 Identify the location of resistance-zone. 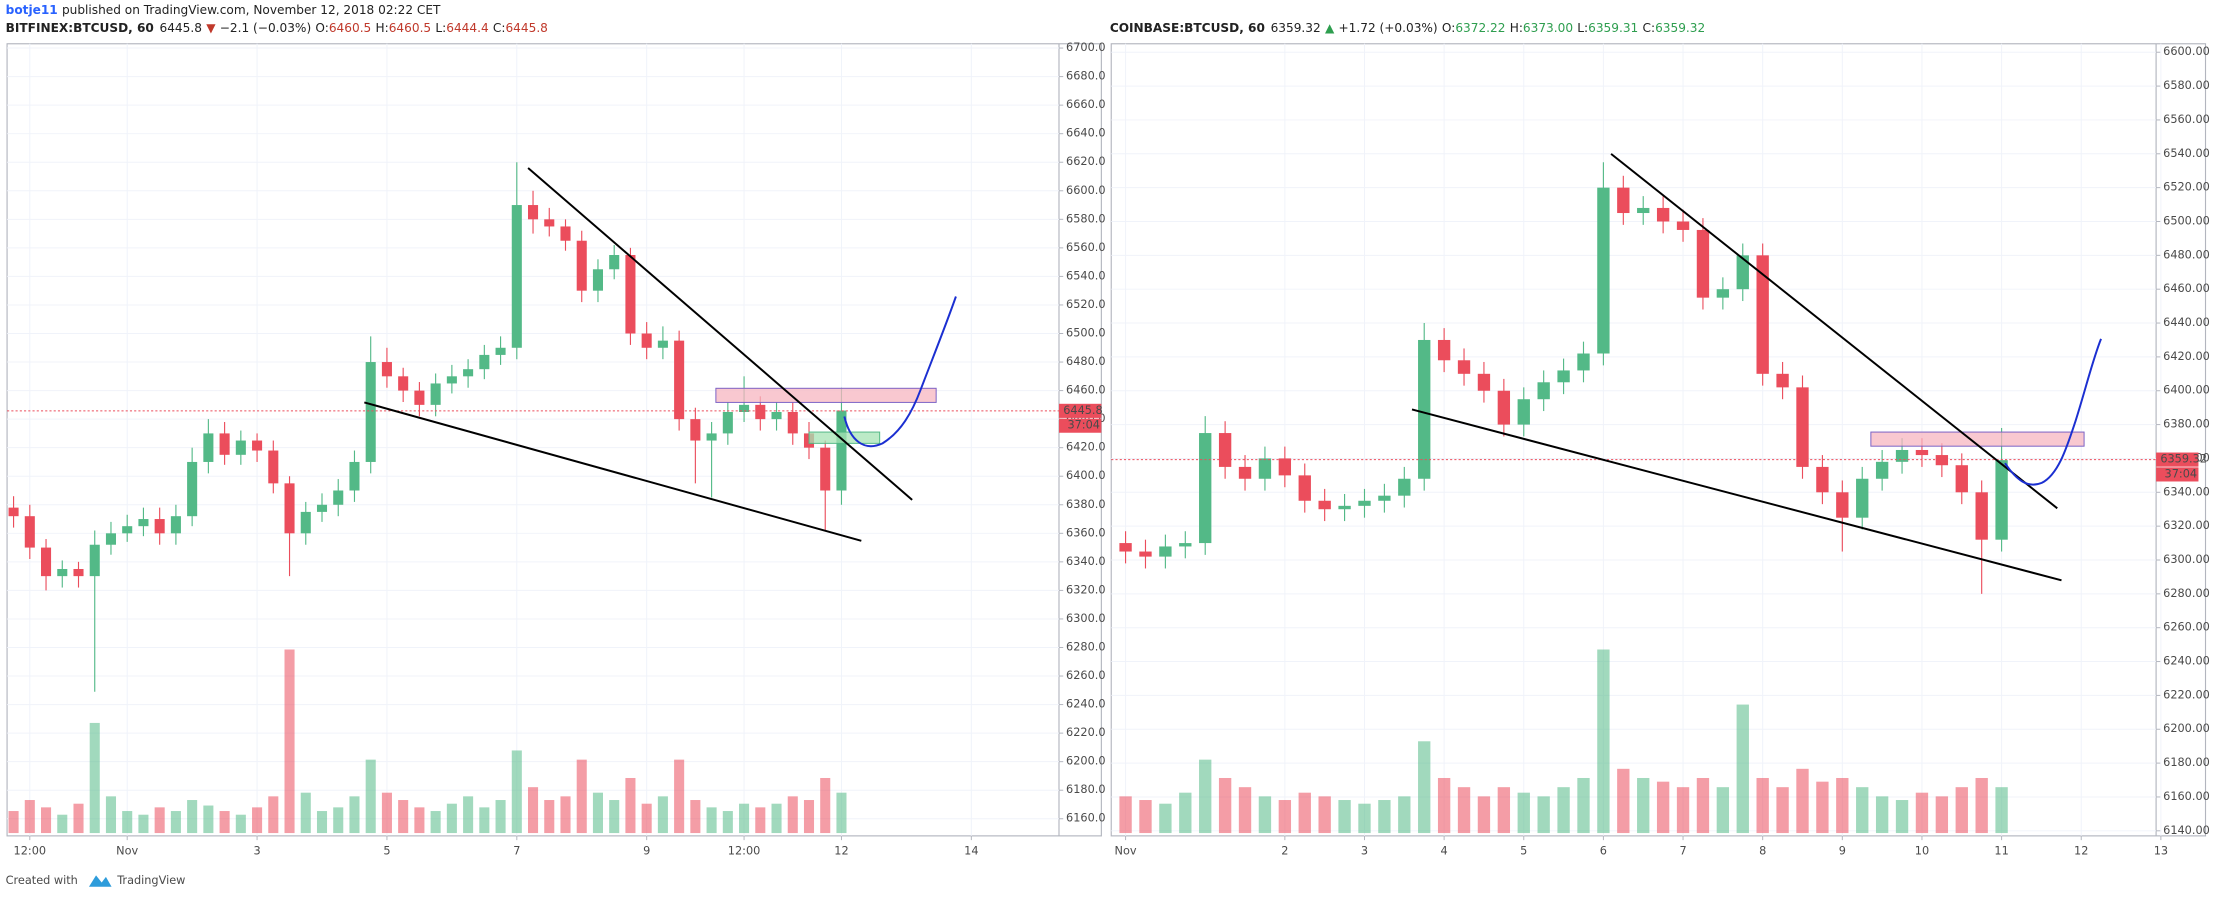
(826, 395).